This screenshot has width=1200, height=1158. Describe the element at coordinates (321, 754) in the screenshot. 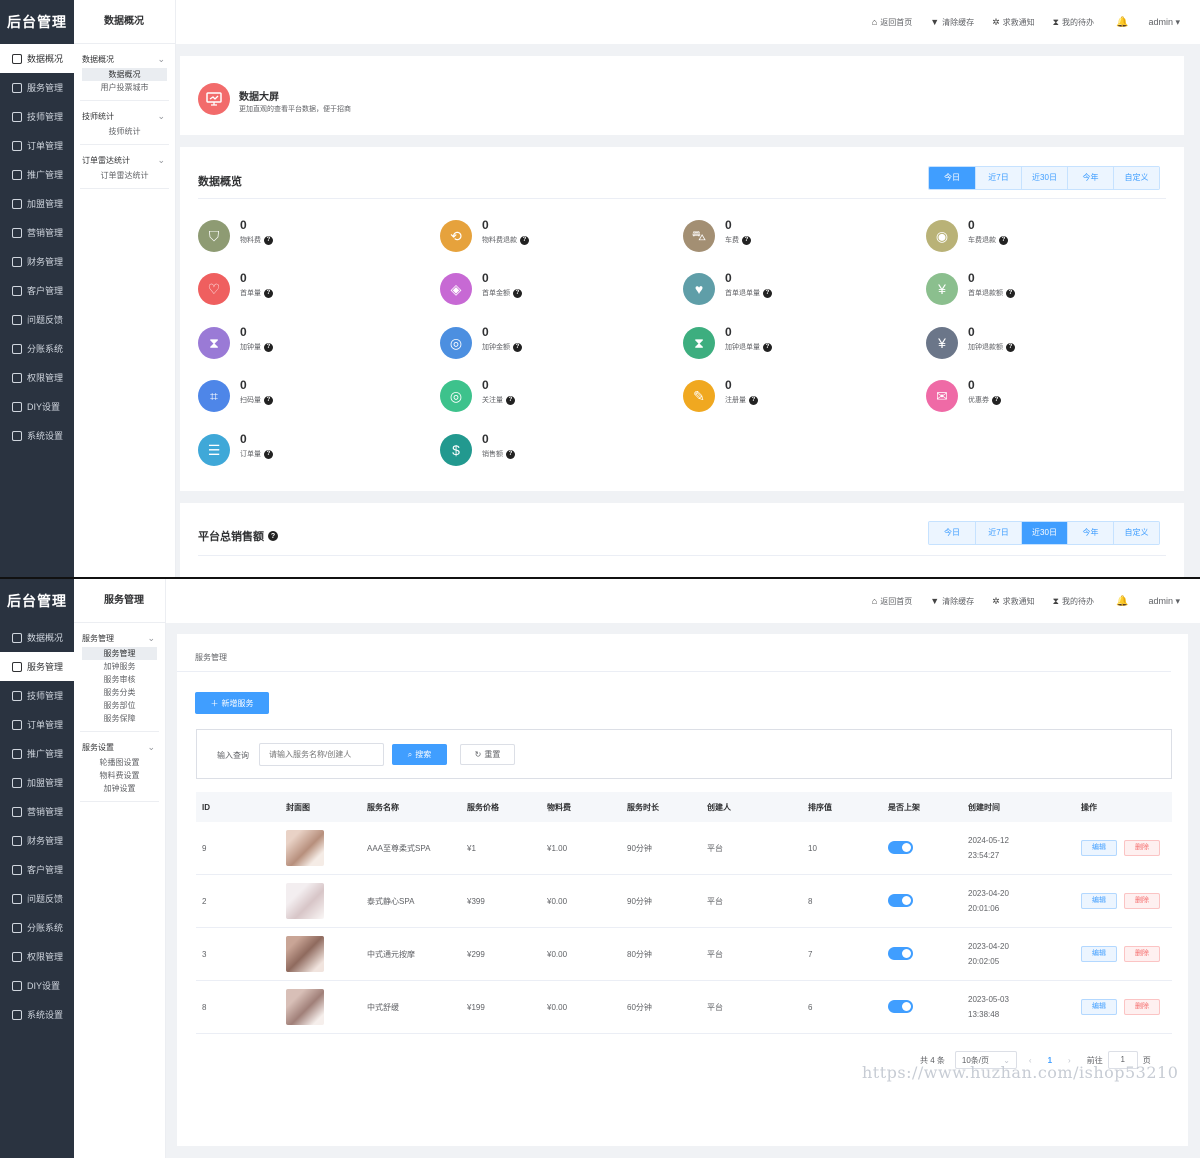

I see `search-input` at that location.